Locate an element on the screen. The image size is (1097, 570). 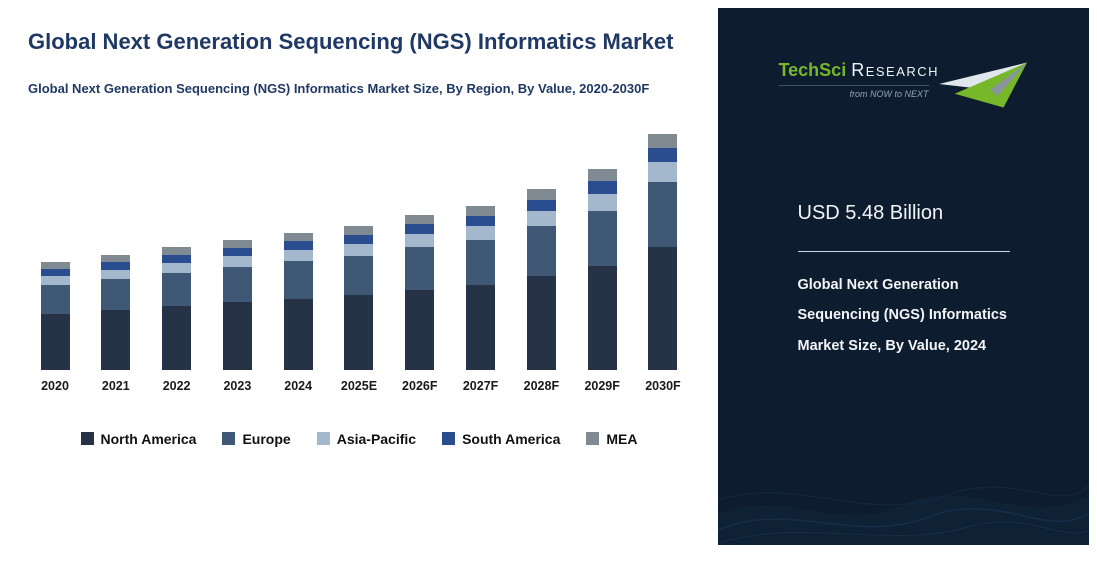
bar-column-2028f is located at coordinates (541, 279).